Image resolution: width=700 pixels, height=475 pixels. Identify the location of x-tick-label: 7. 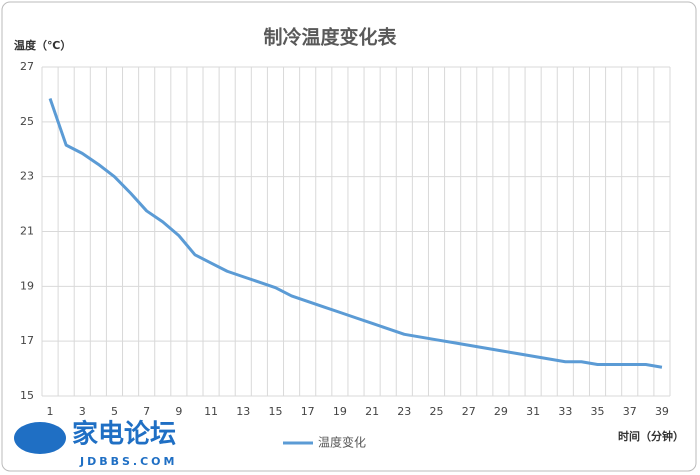
(146, 411).